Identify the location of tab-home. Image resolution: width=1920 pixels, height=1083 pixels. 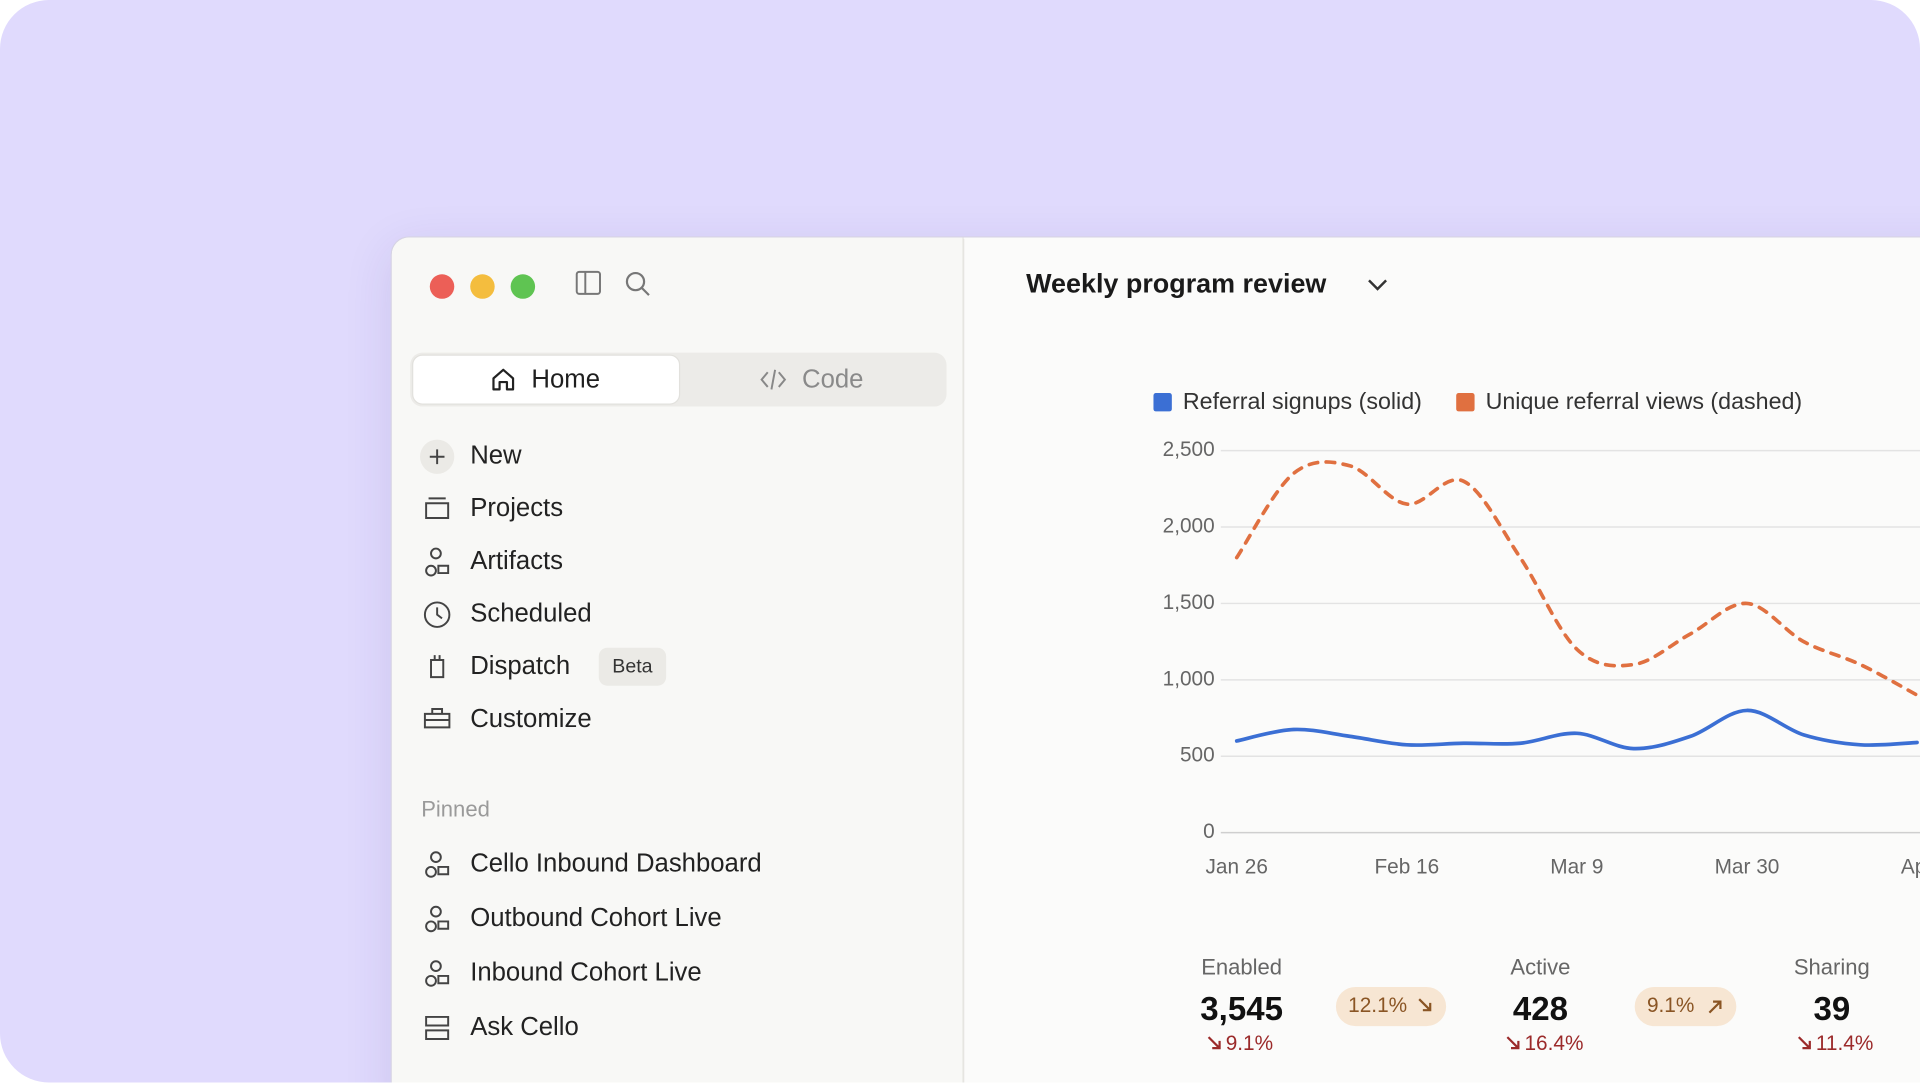
(546, 379).